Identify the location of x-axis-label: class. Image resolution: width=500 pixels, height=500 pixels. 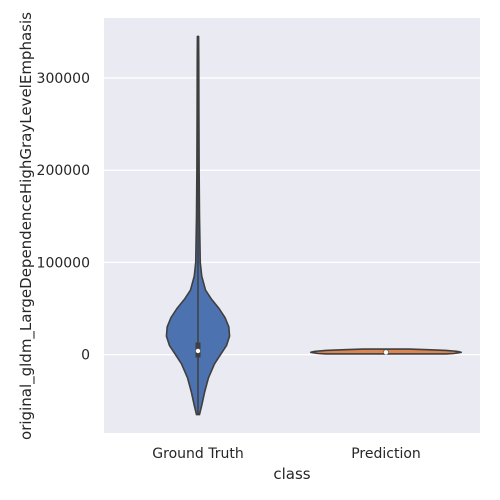
(291, 474).